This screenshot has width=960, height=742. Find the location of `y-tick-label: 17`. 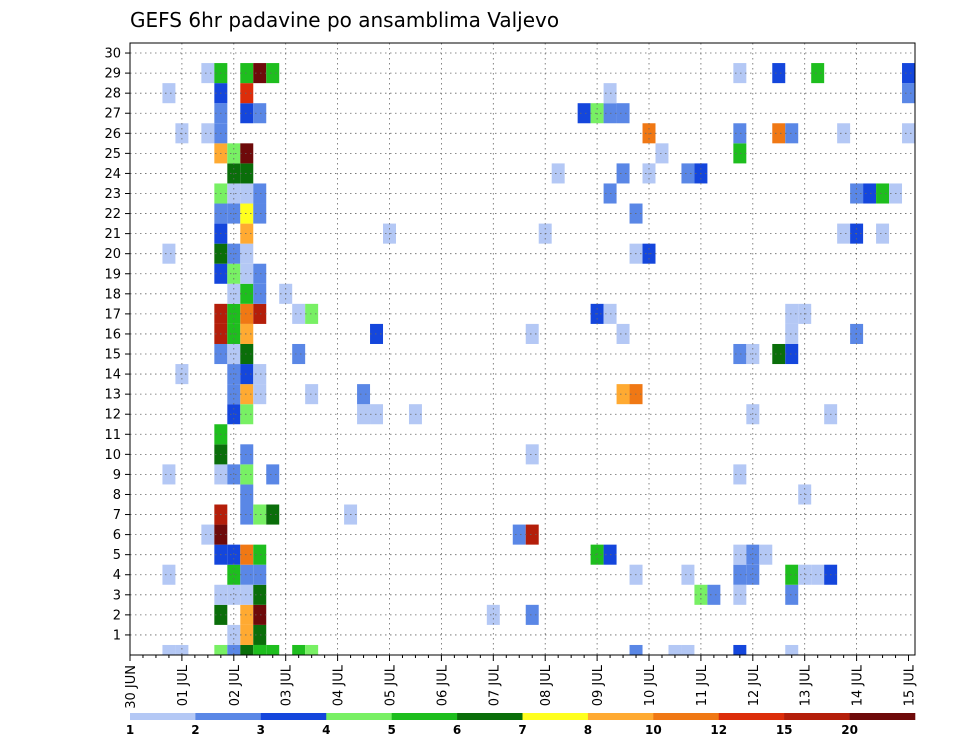

y-tick-label: 17 is located at coordinates (112, 314).